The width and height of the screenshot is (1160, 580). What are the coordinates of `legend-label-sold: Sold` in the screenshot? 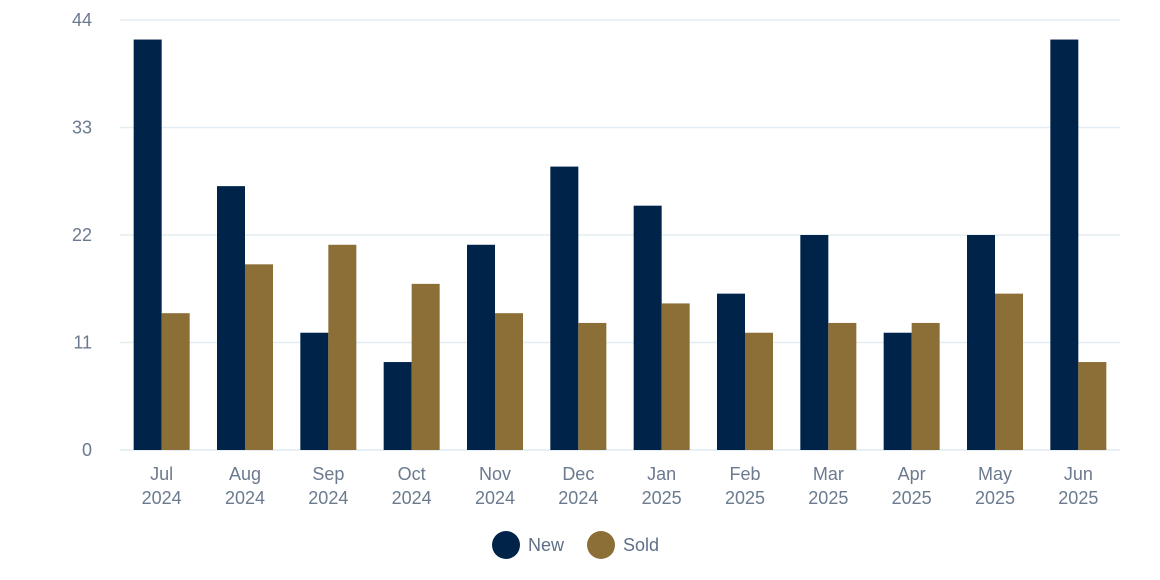 It's located at (641, 545).